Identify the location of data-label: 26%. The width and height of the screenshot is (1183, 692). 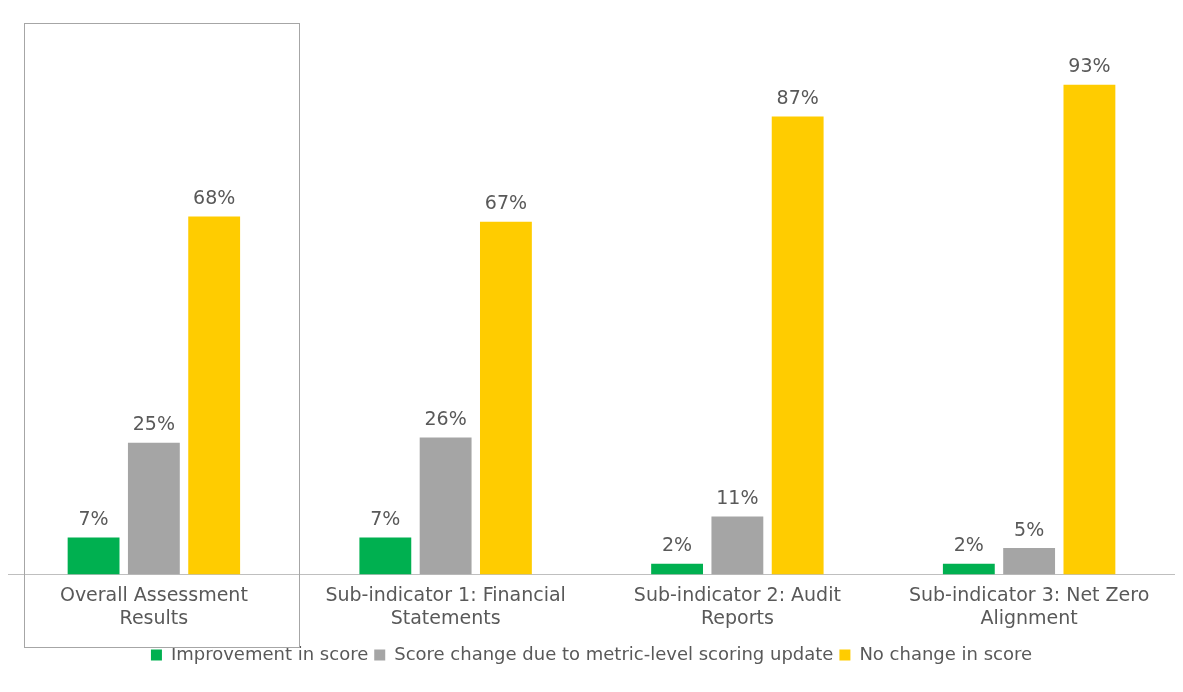
(445, 417).